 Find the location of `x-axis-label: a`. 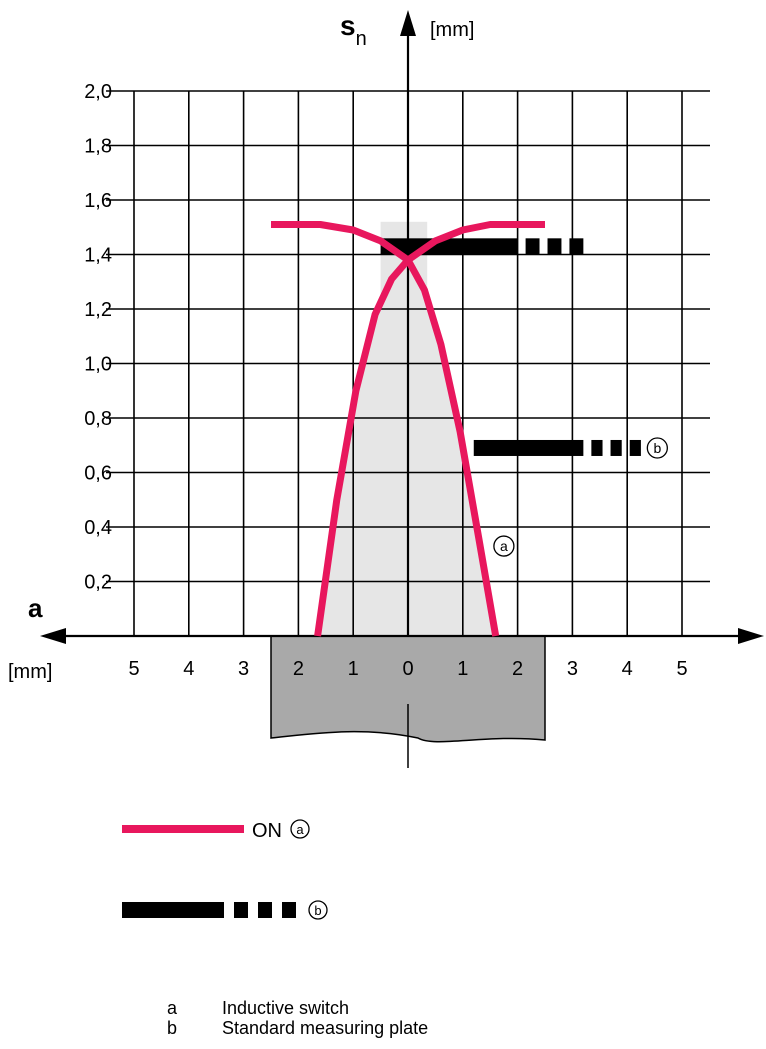

x-axis-label: a is located at coordinates (35, 608).